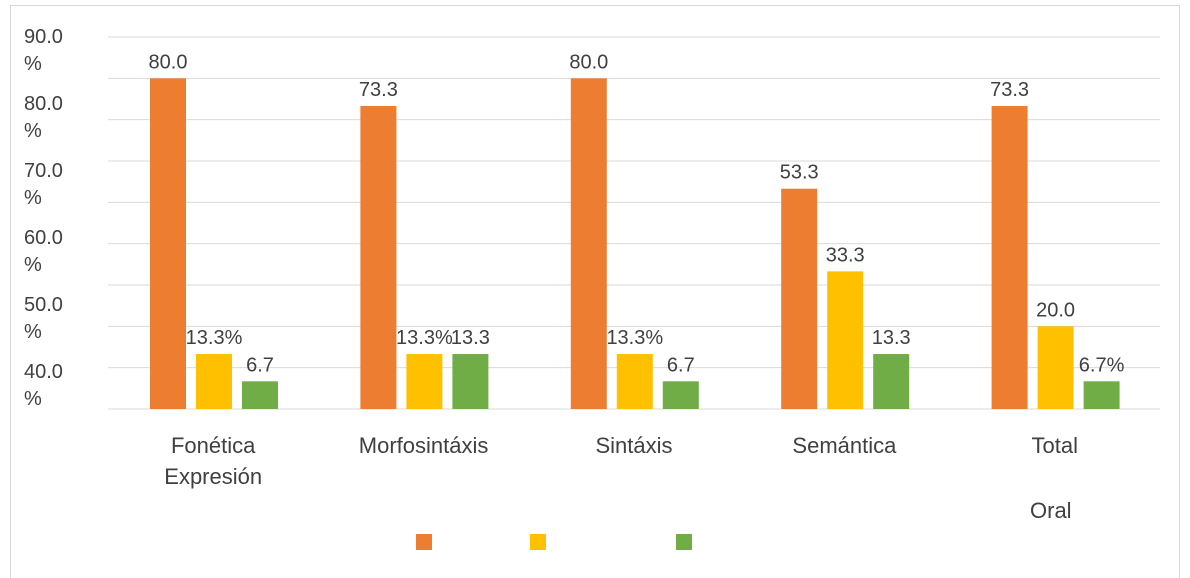  Describe the element at coordinates (423, 445) in the screenshot. I see `x-tick-label: Morfosintáxis` at that location.